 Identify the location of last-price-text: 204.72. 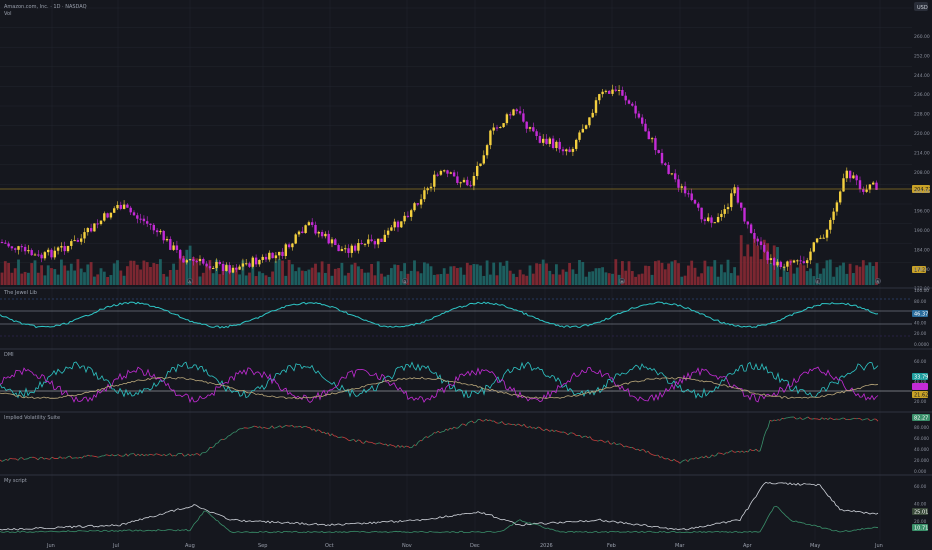
(923, 190).